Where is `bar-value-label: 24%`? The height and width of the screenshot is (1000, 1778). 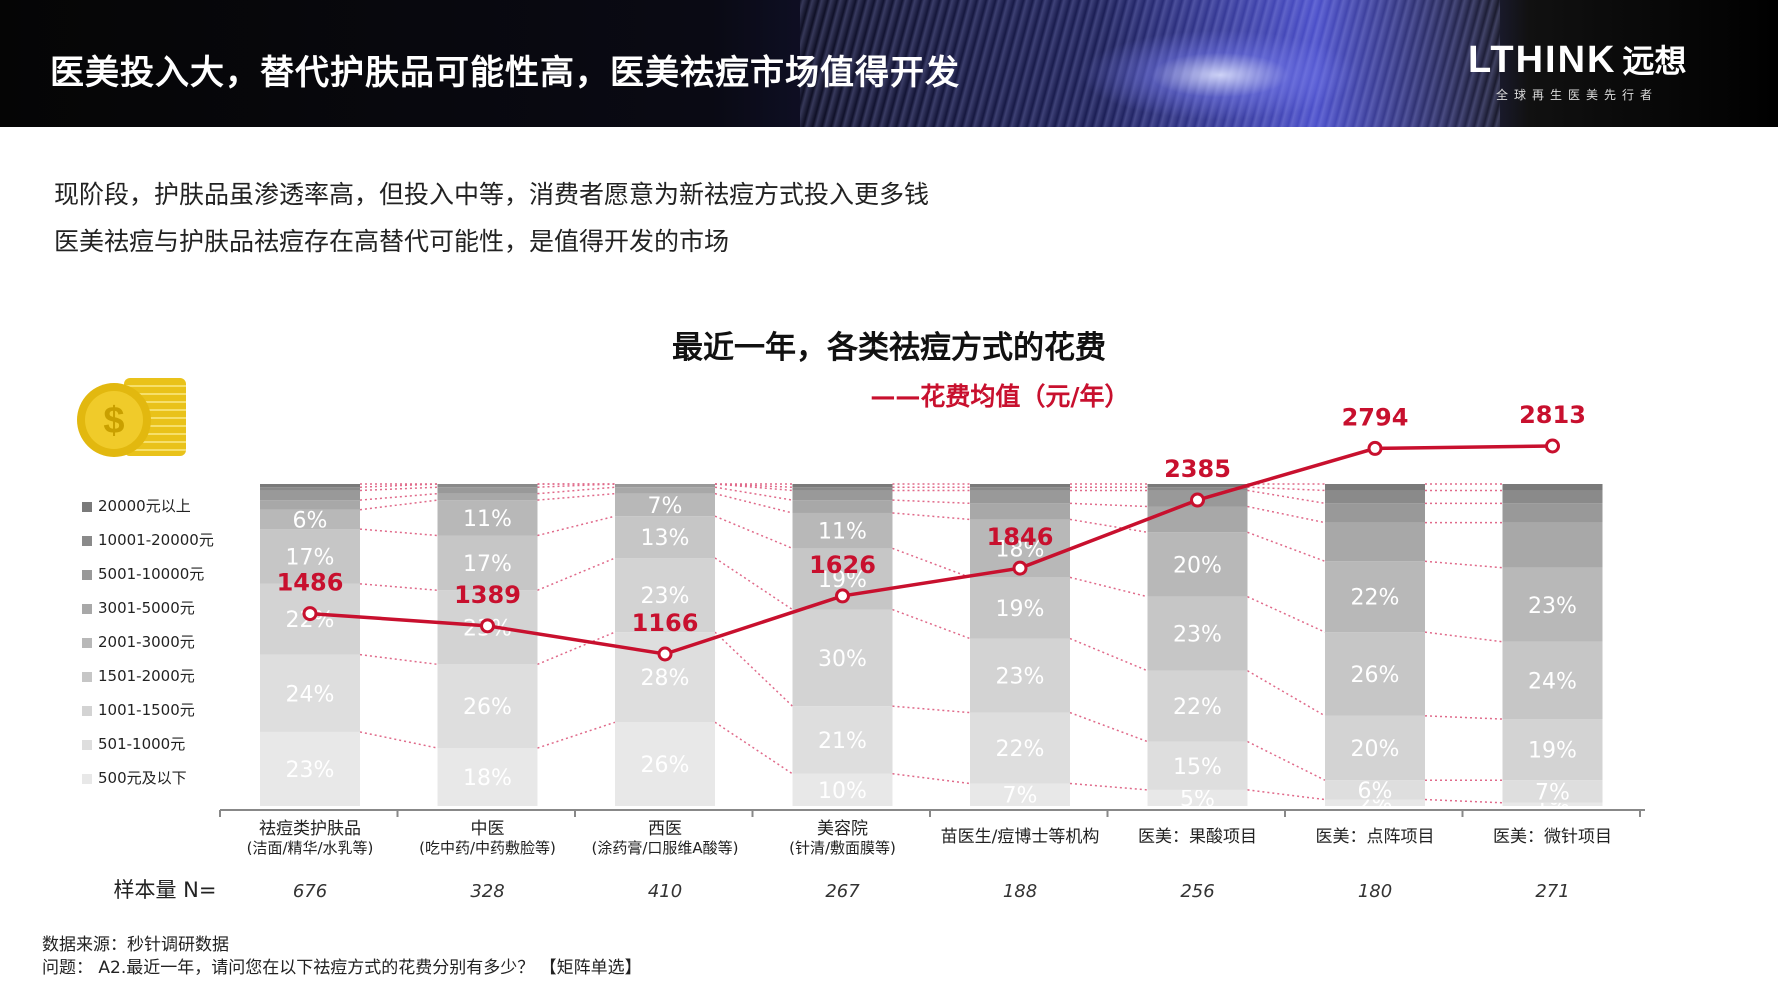 bar-value-label: 24% is located at coordinates (310, 694).